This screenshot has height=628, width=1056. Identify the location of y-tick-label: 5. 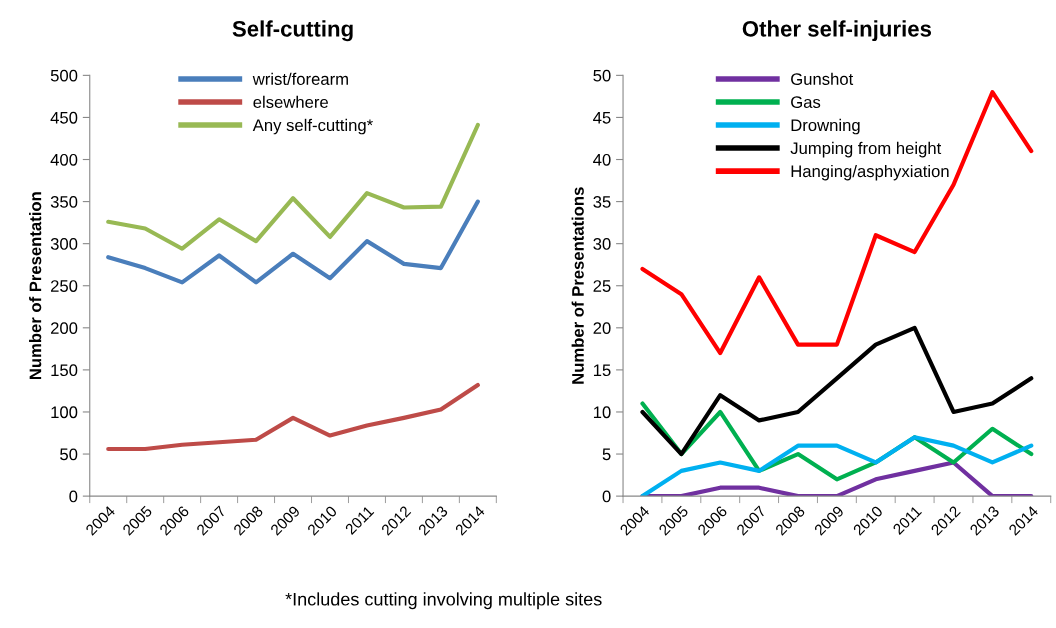
(606, 454).